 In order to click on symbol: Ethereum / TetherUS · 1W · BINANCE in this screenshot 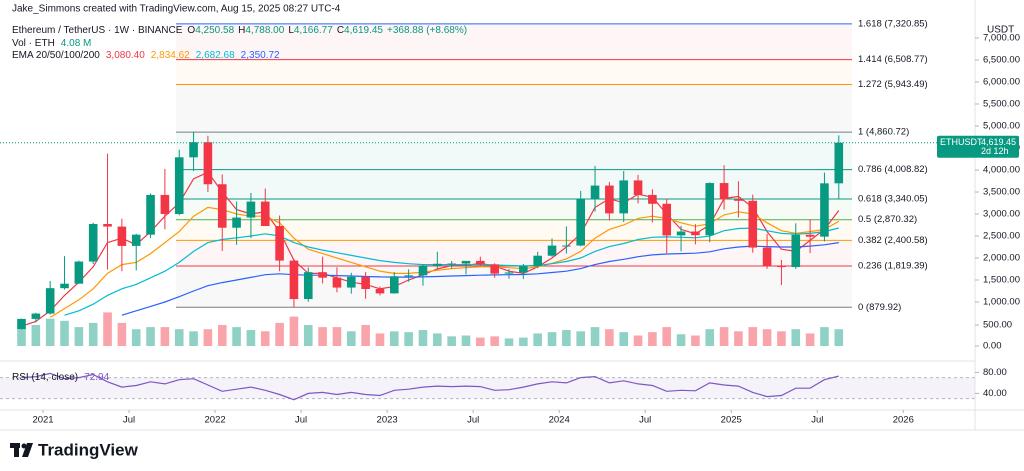, I will do `click(97, 30)`.